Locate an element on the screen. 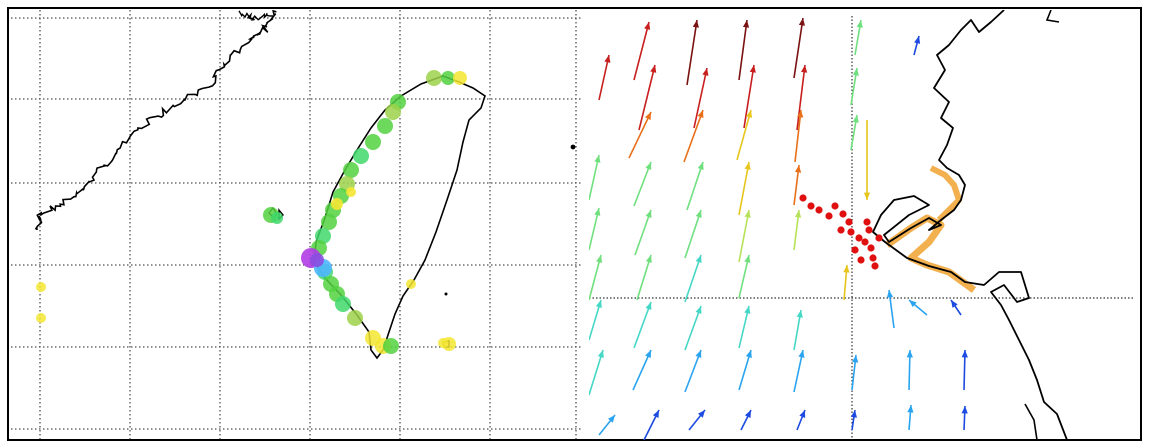  coastline-lower-inlet is located at coordinates (1031, 421).